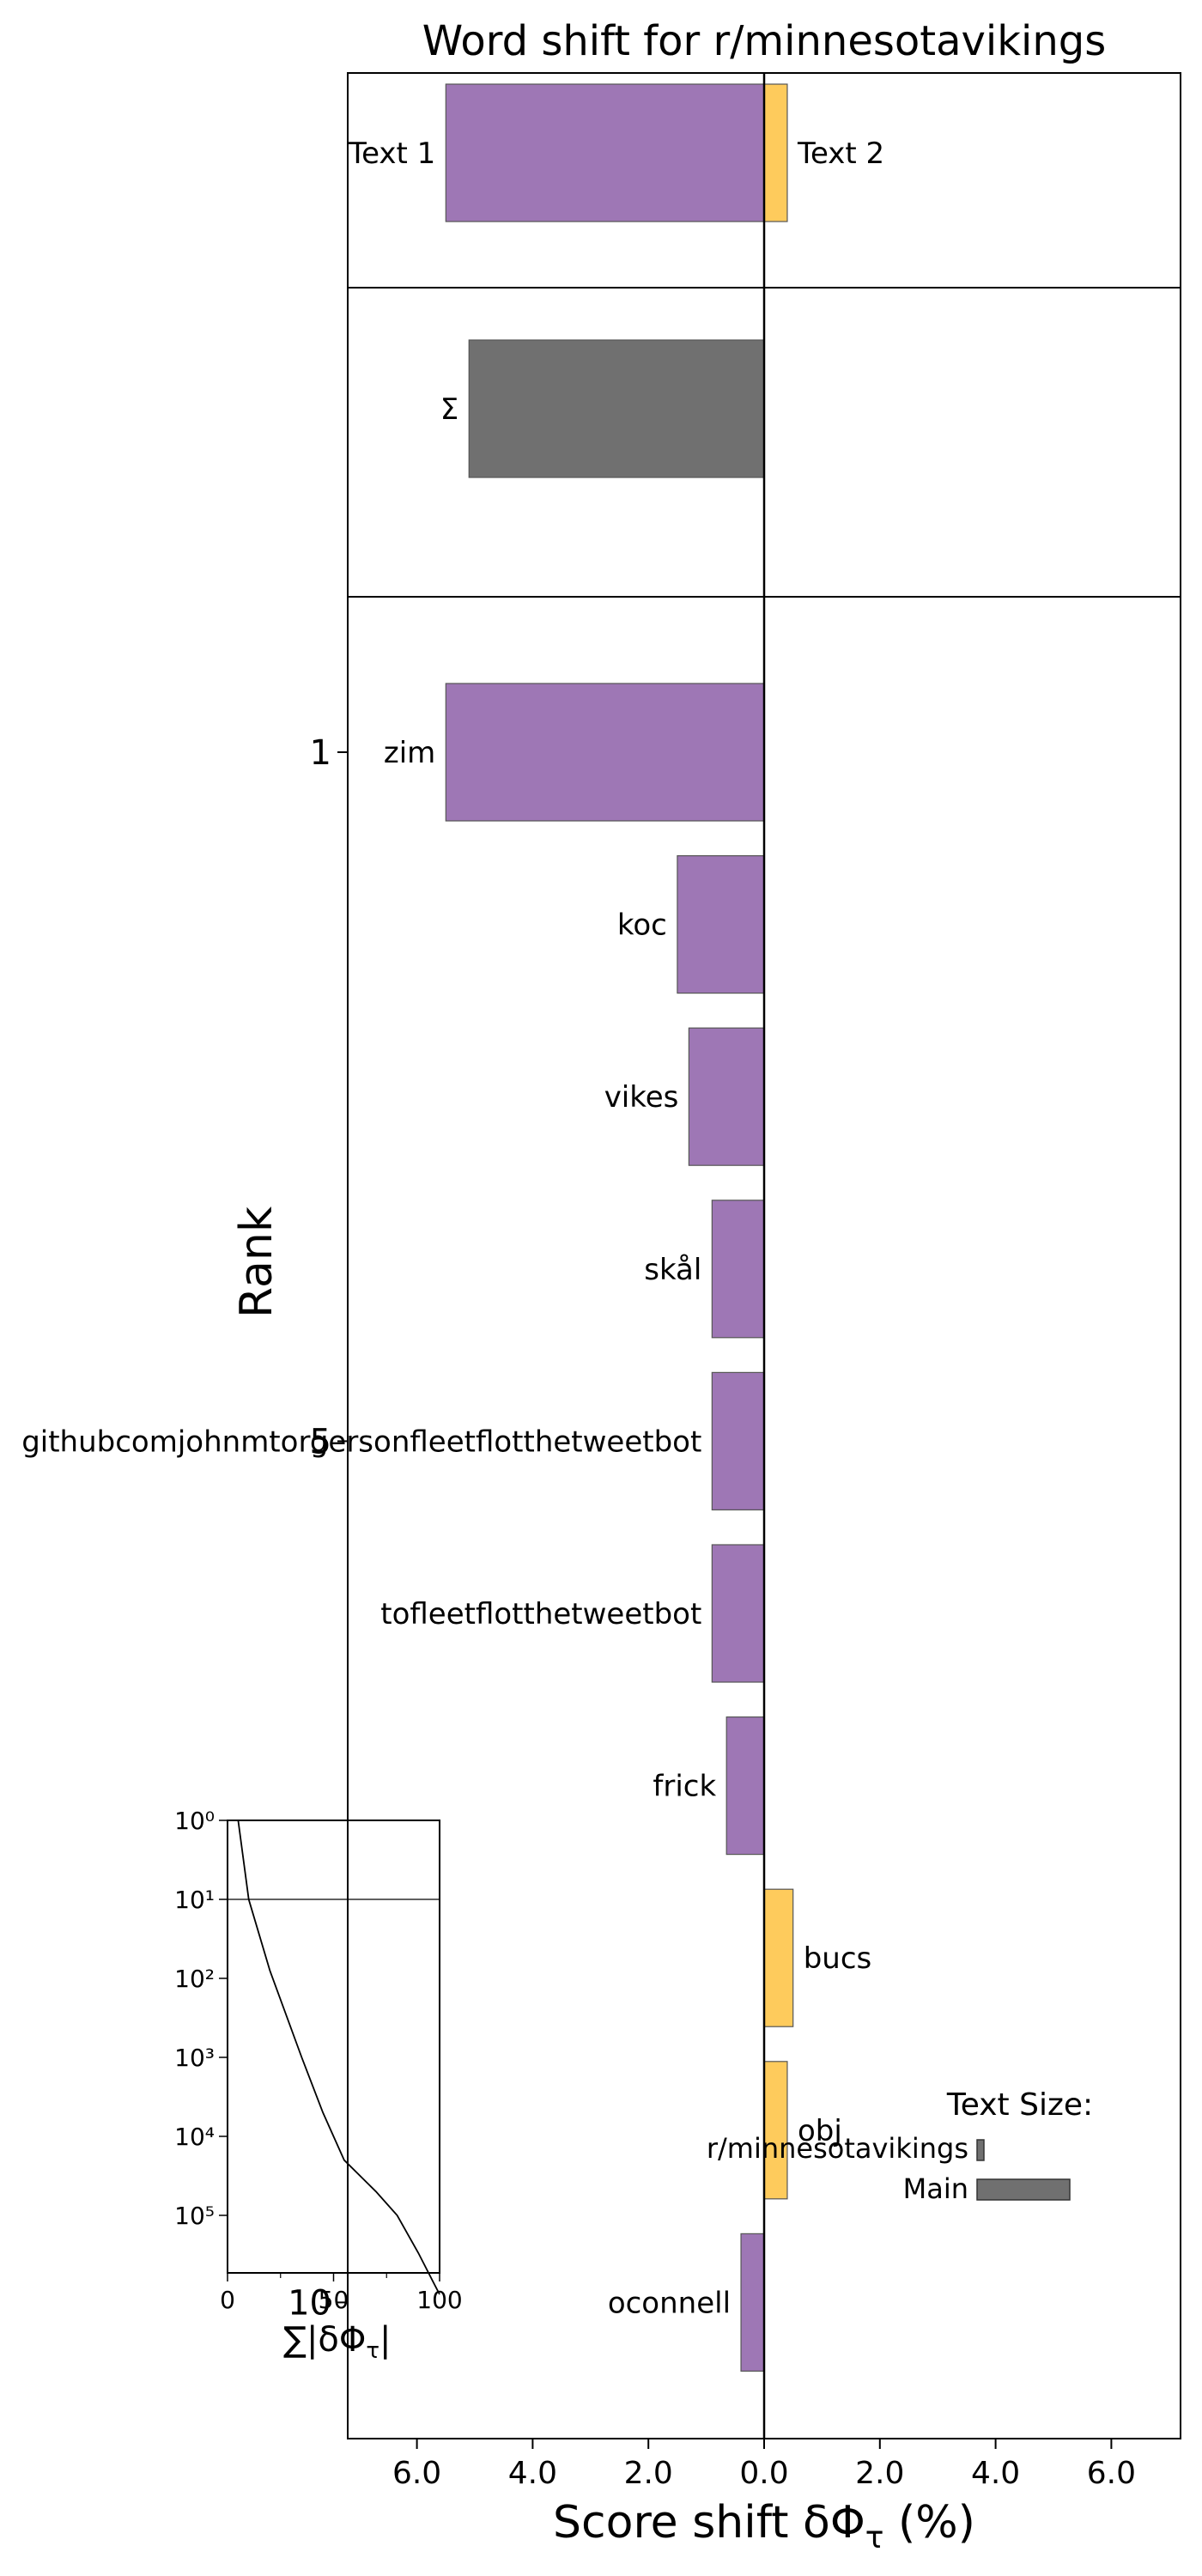 Image resolution: width=1202 pixels, height=2576 pixels. What do you see at coordinates (320, 753) in the screenshot?
I see `y-tick-label: 1` at bounding box center [320, 753].